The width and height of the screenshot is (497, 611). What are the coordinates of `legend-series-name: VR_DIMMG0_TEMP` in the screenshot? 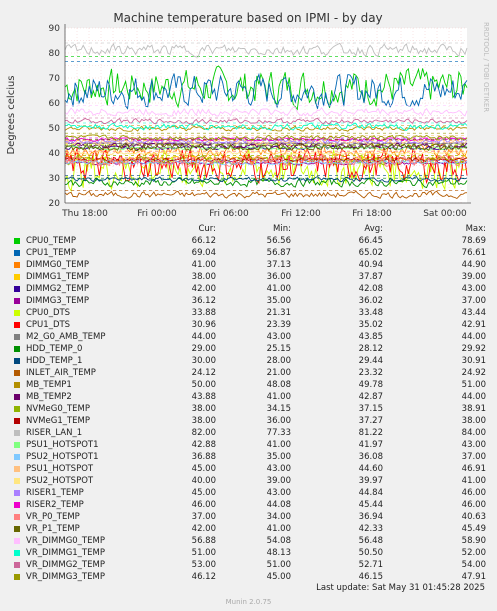 It's located at (65, 541).